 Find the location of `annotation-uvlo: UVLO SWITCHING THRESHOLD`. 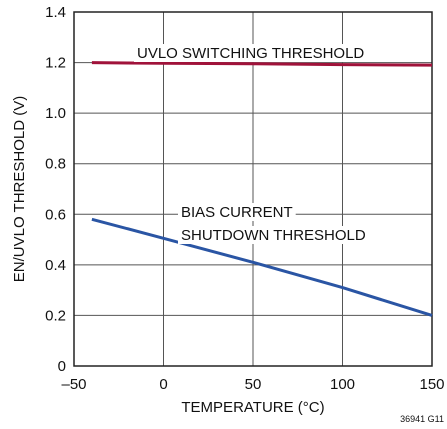

annotation-uvlo: UVLO SWITCHING THRESHOLD is located at coordinates (251, 53).